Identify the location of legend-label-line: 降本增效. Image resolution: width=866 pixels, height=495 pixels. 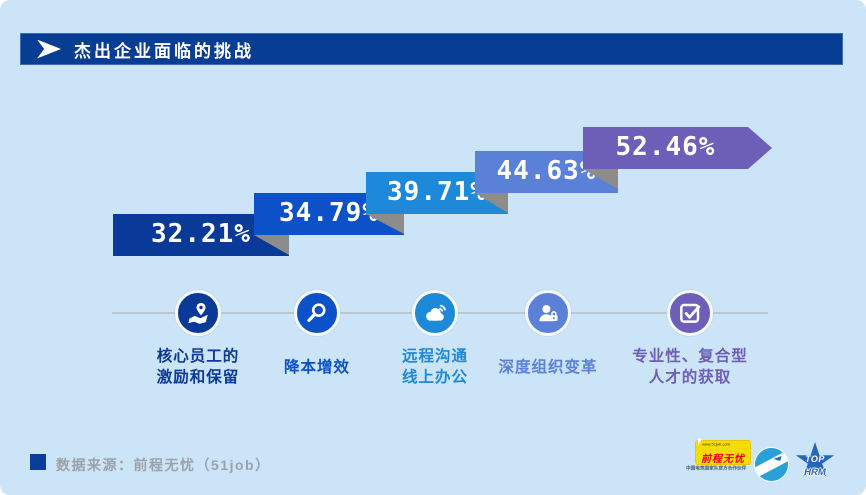
(316, 367).